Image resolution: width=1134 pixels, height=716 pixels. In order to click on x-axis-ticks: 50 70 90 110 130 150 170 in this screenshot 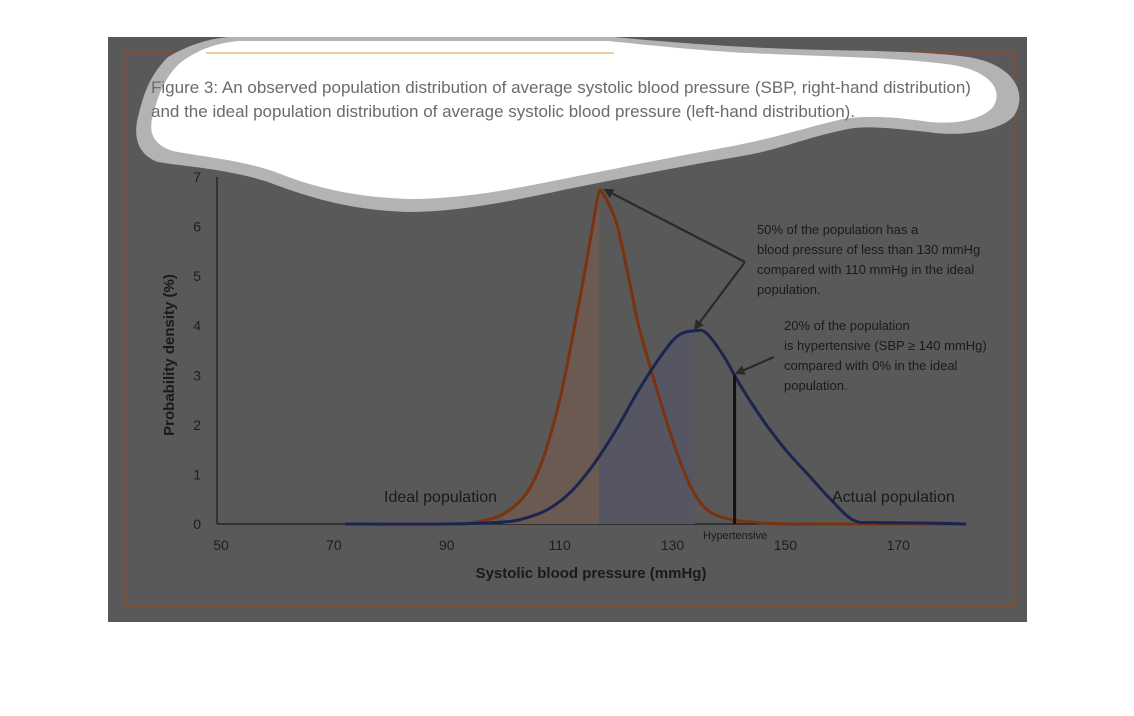, I will do `click(561, 545)`.